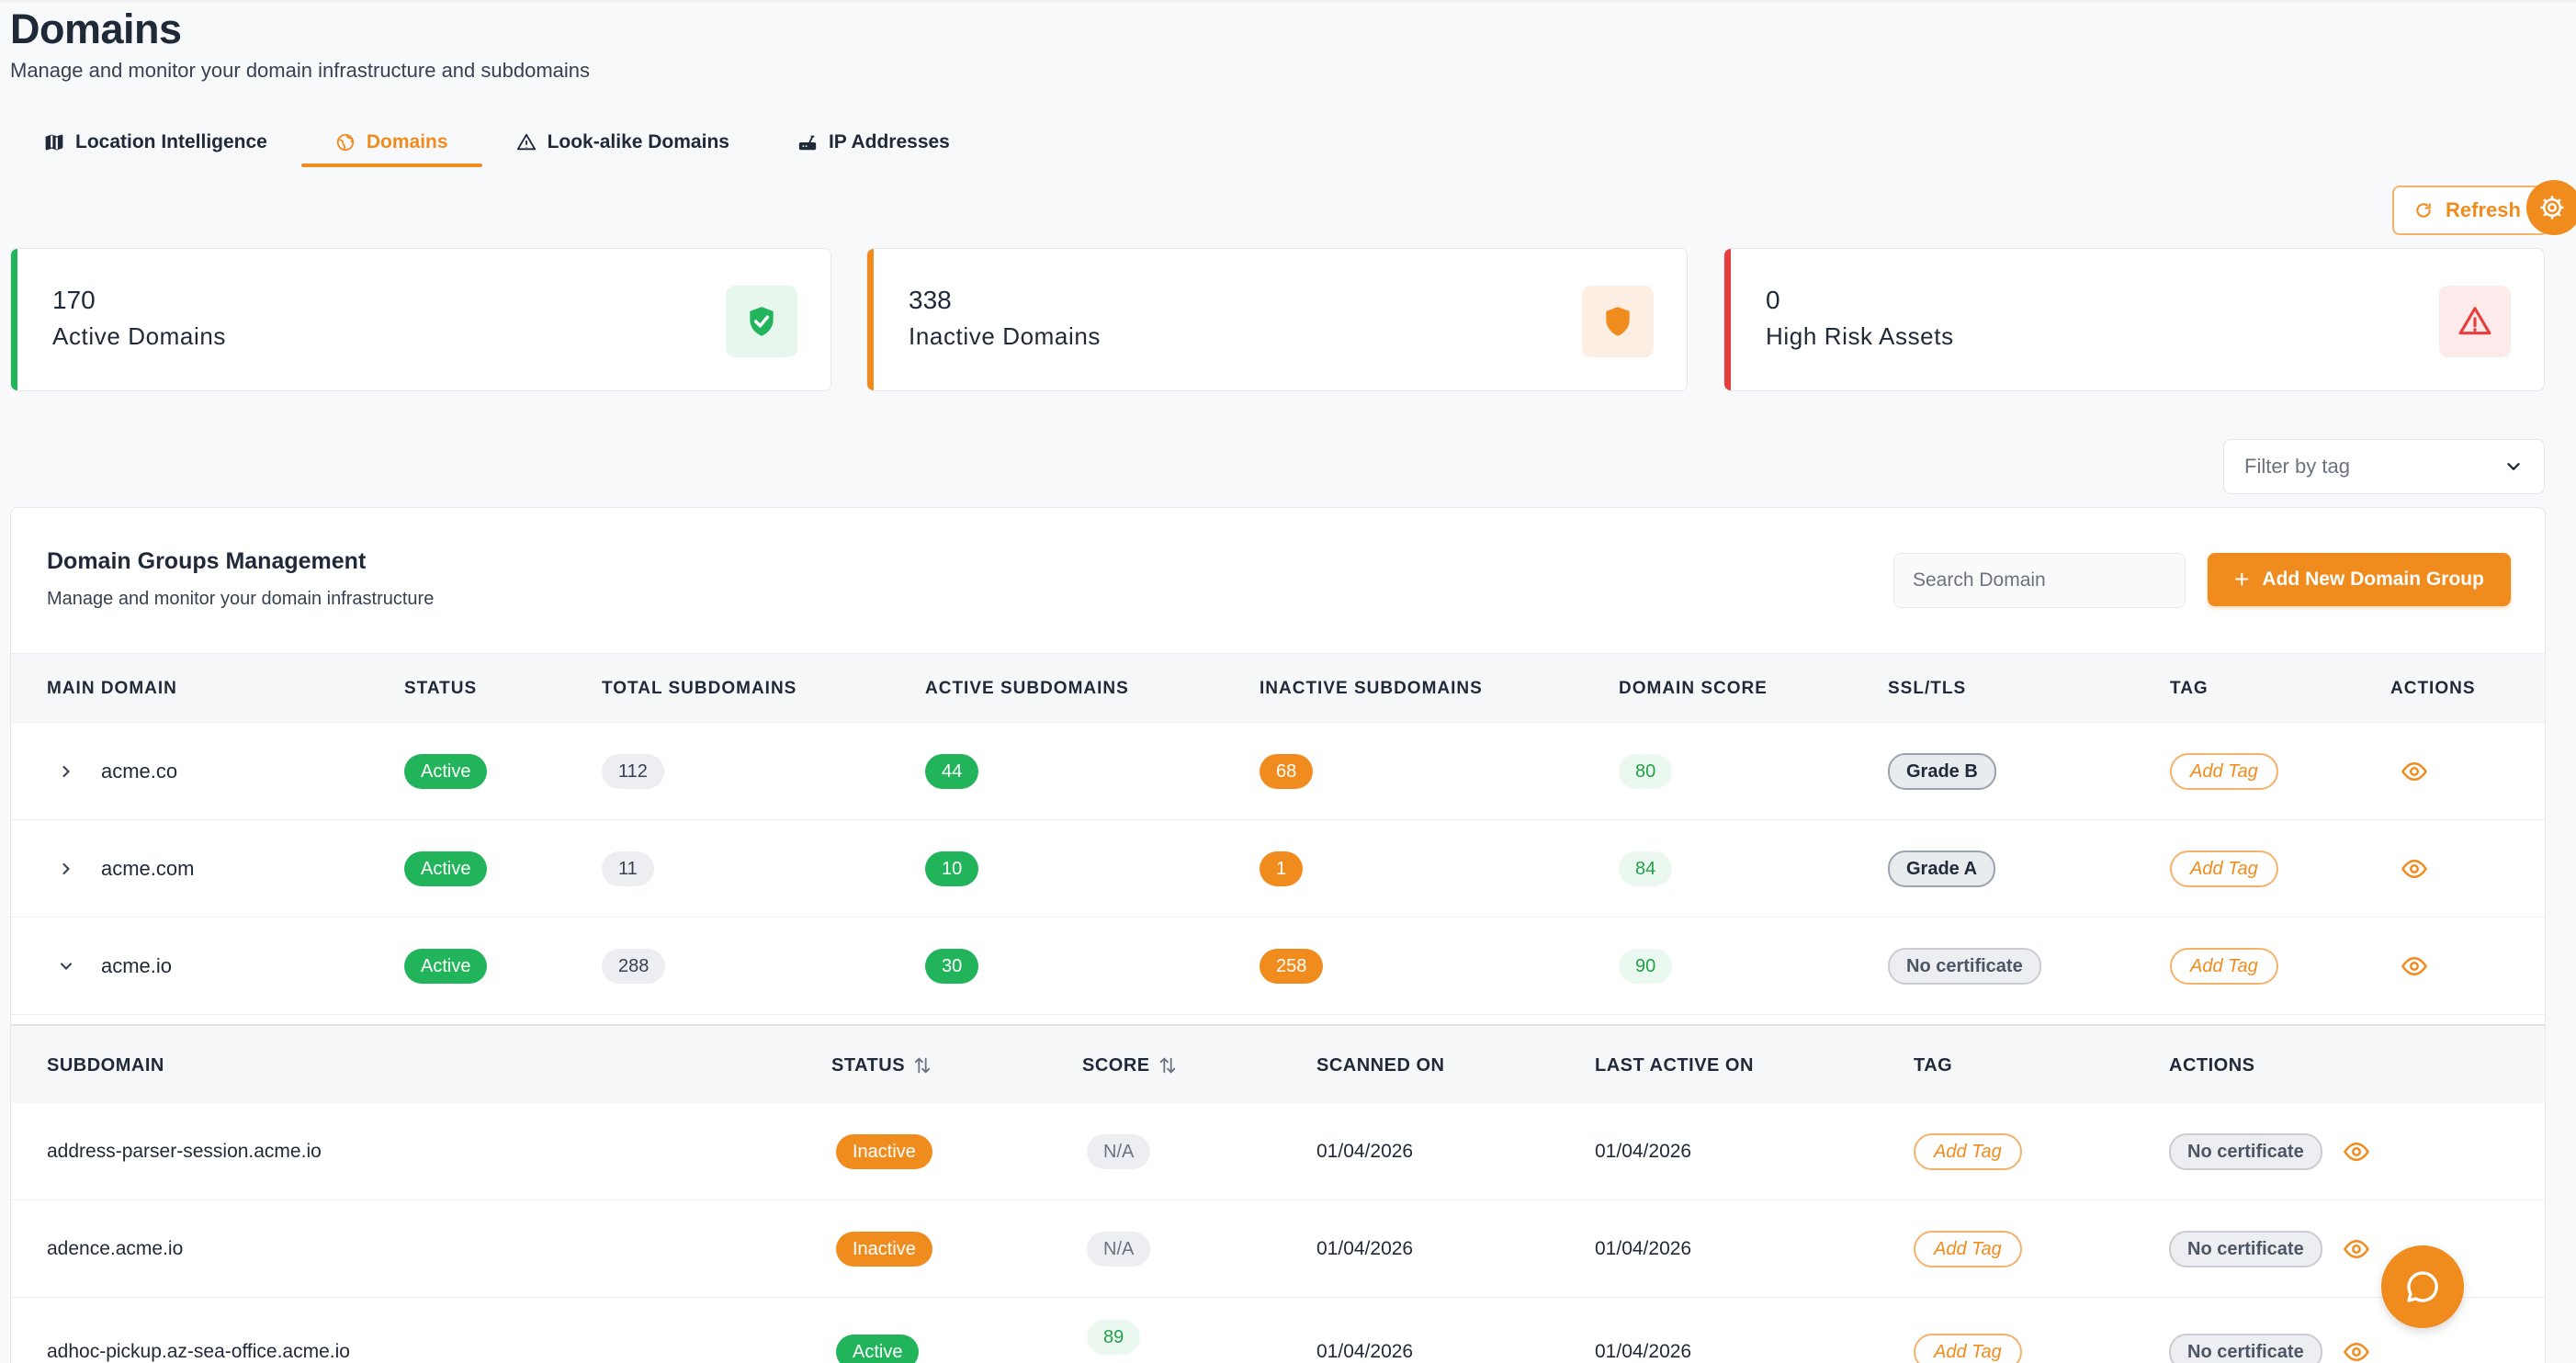 The height and width of the screenshot is (1363, 2576). I want to click on chat-icon, so click(2422, 1286).